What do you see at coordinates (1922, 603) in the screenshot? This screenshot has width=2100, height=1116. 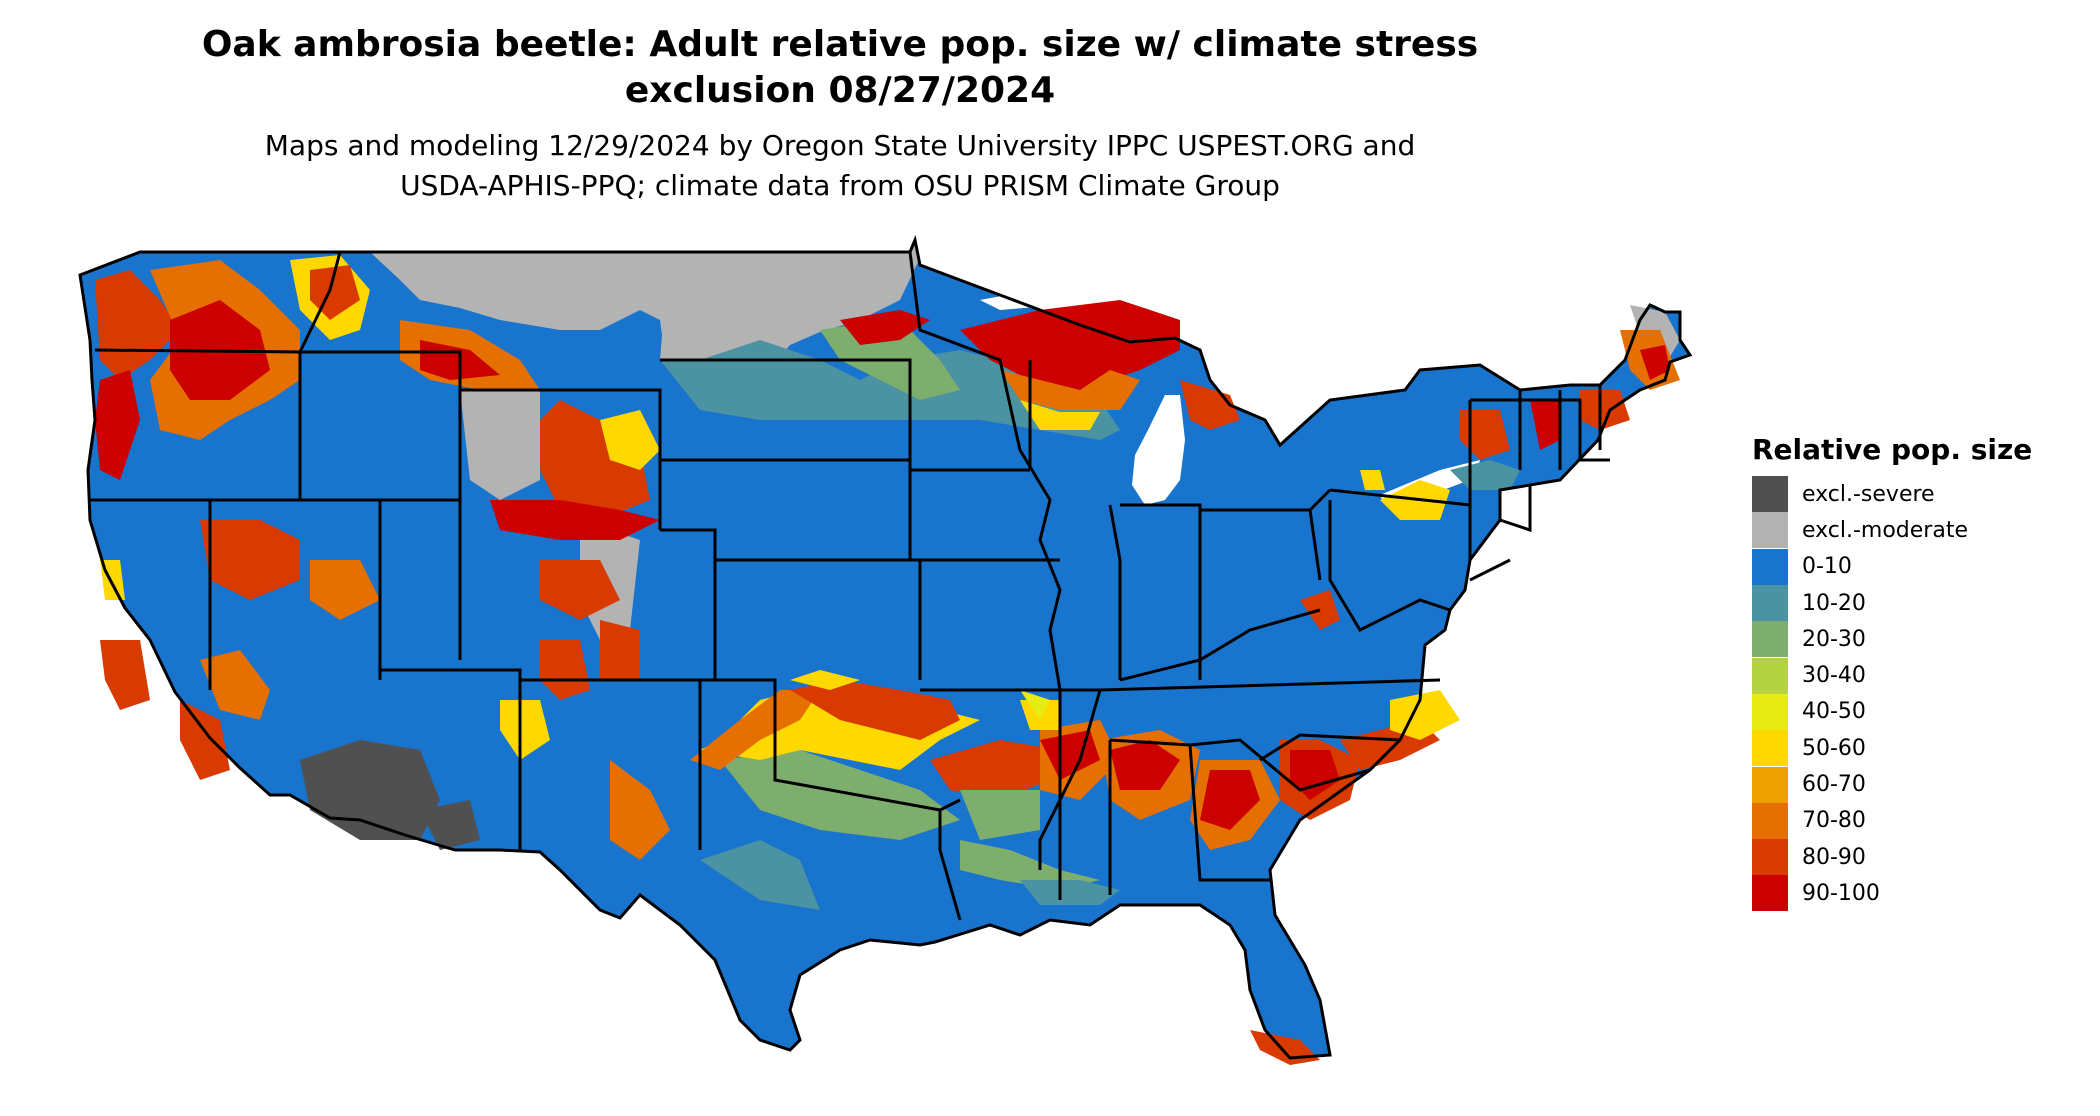 I see `legend-item: 10-20` at bounding box center [1922, 603].